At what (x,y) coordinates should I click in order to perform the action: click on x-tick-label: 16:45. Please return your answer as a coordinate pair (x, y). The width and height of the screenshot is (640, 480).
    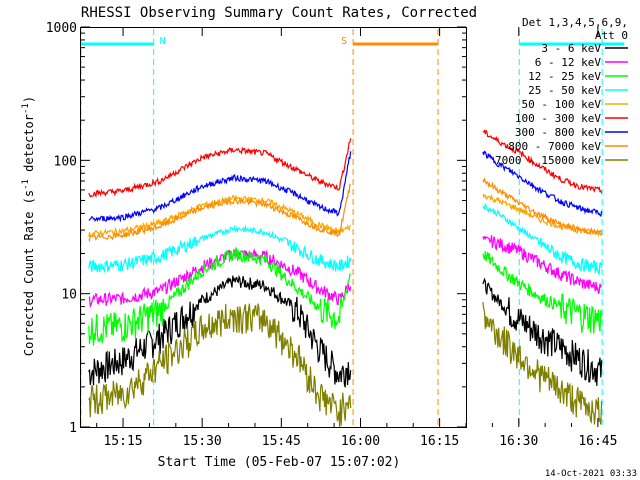
    Looking at the image, I should click on (597, 441).